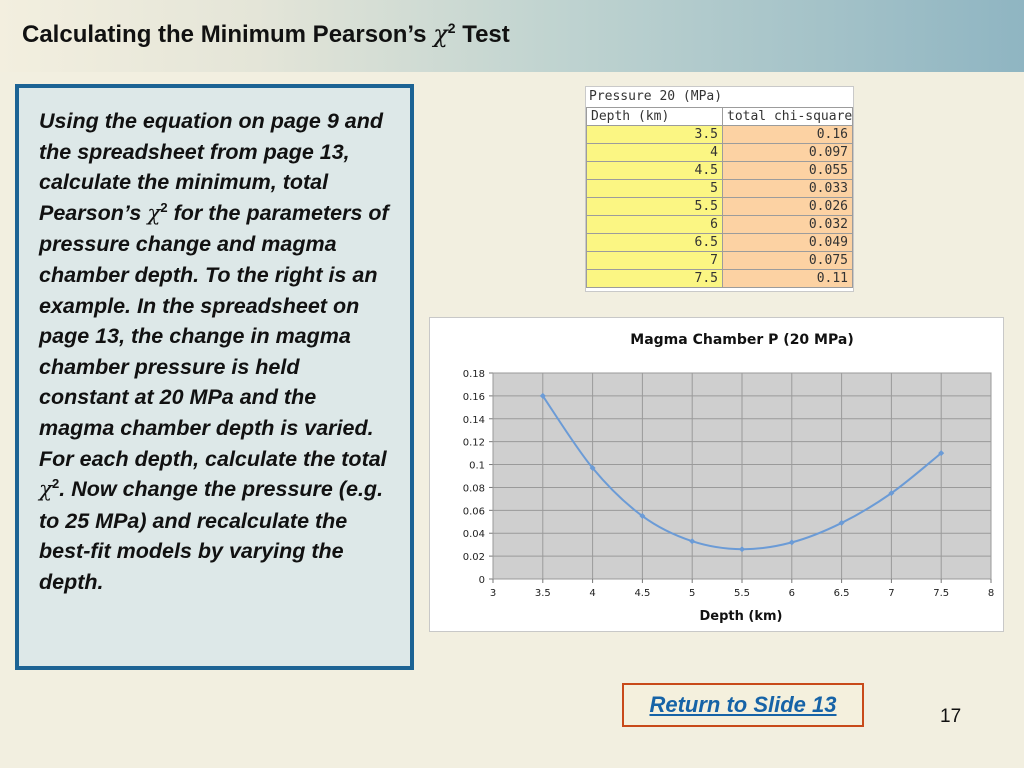  I want to click on instruction-sup1: 2, so click(164, 207).